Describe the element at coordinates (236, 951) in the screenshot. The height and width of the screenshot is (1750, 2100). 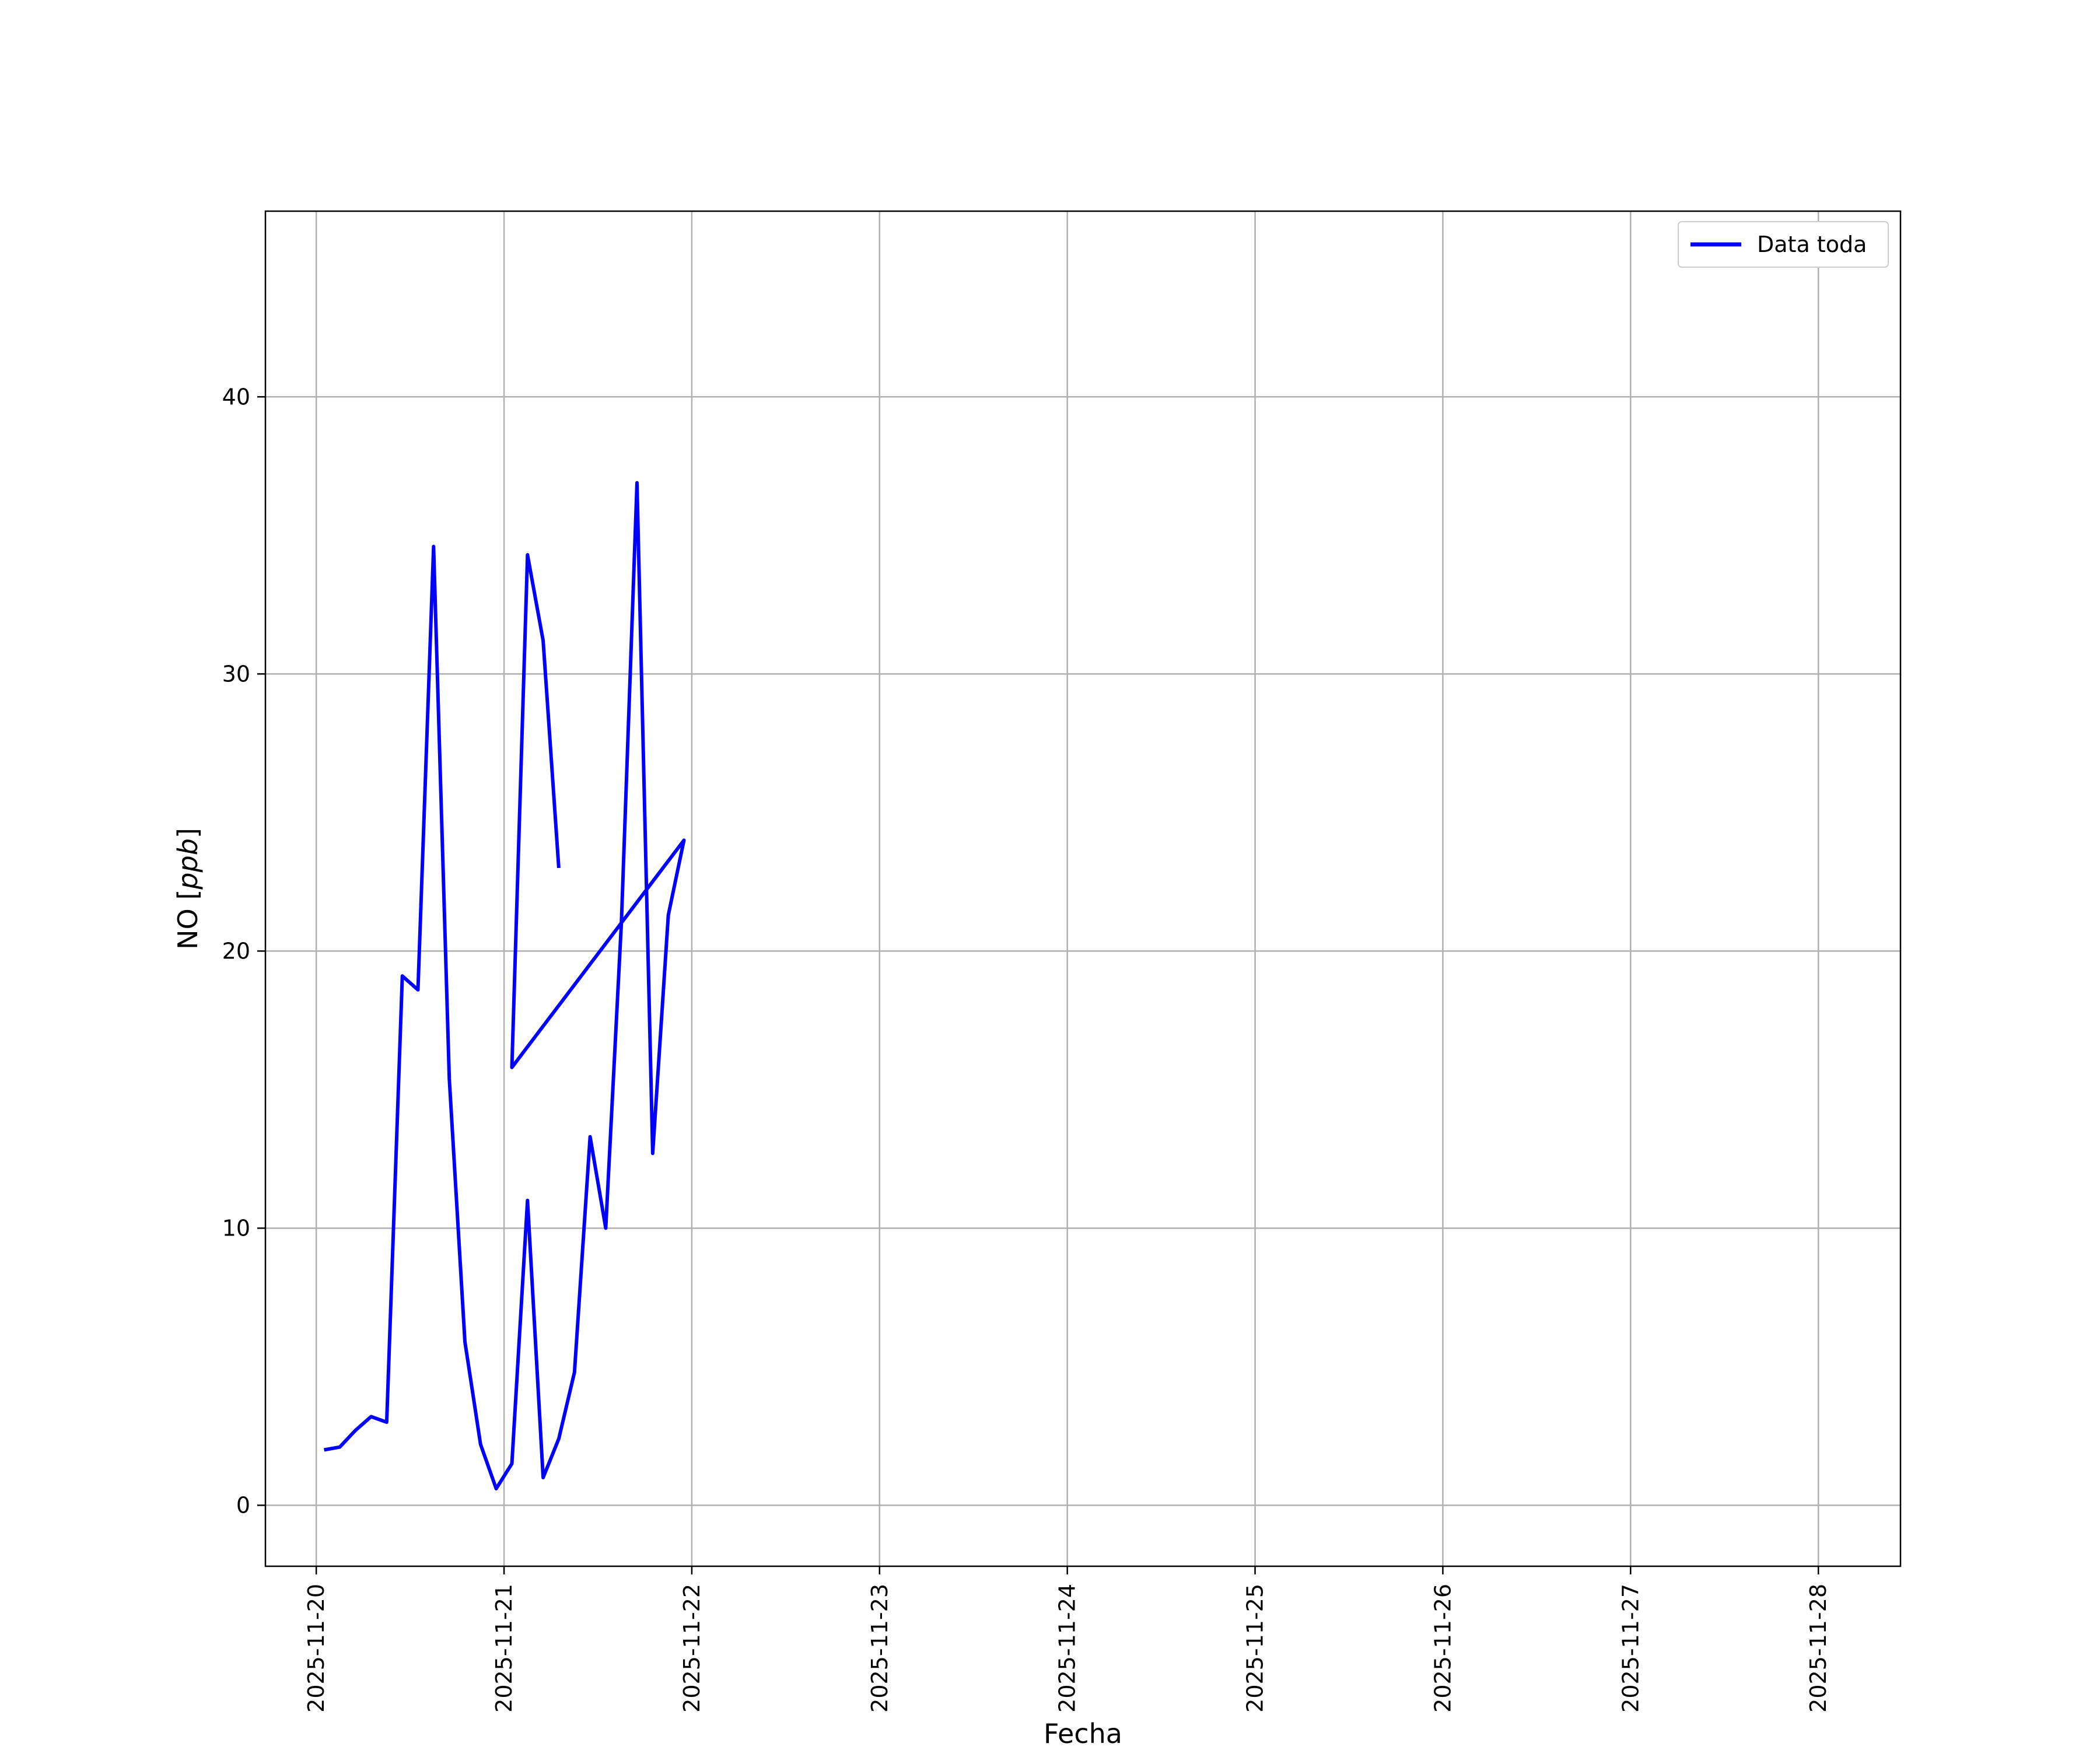
I see `y-tick-label-20: 20` at that location.